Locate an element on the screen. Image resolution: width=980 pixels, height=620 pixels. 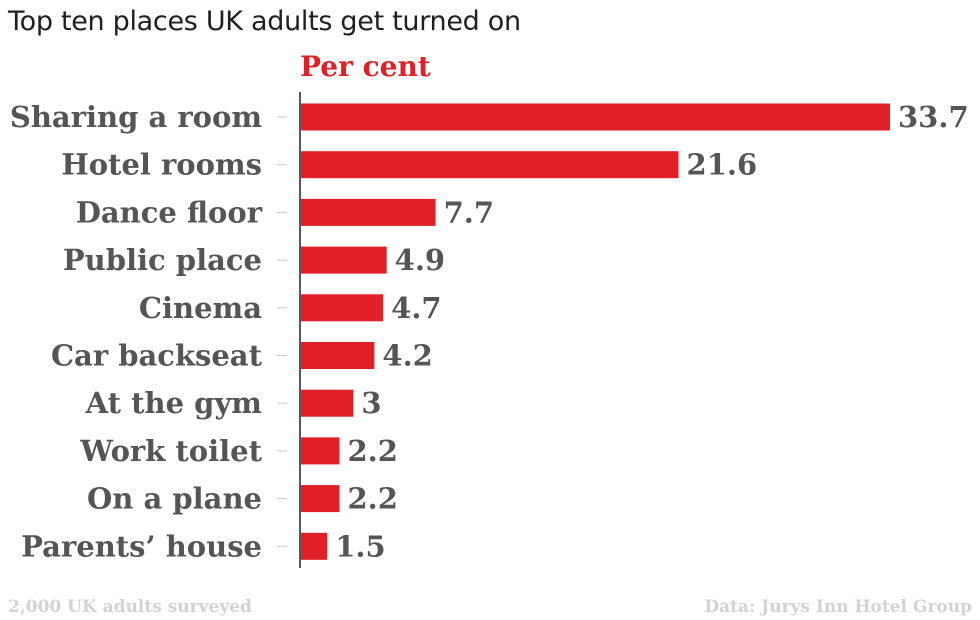
footnote-source: Data: Jurys Inn Hotel Group is located at coordinates (838, 607).